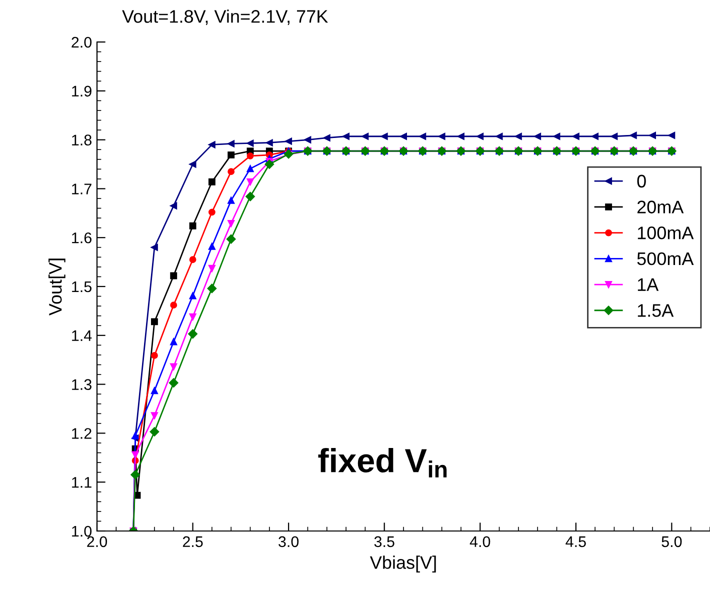  What do you see at coordinates (648, 284) in the screenshot?
I see `legend-label: 1A` at bounding box center [648, 284].